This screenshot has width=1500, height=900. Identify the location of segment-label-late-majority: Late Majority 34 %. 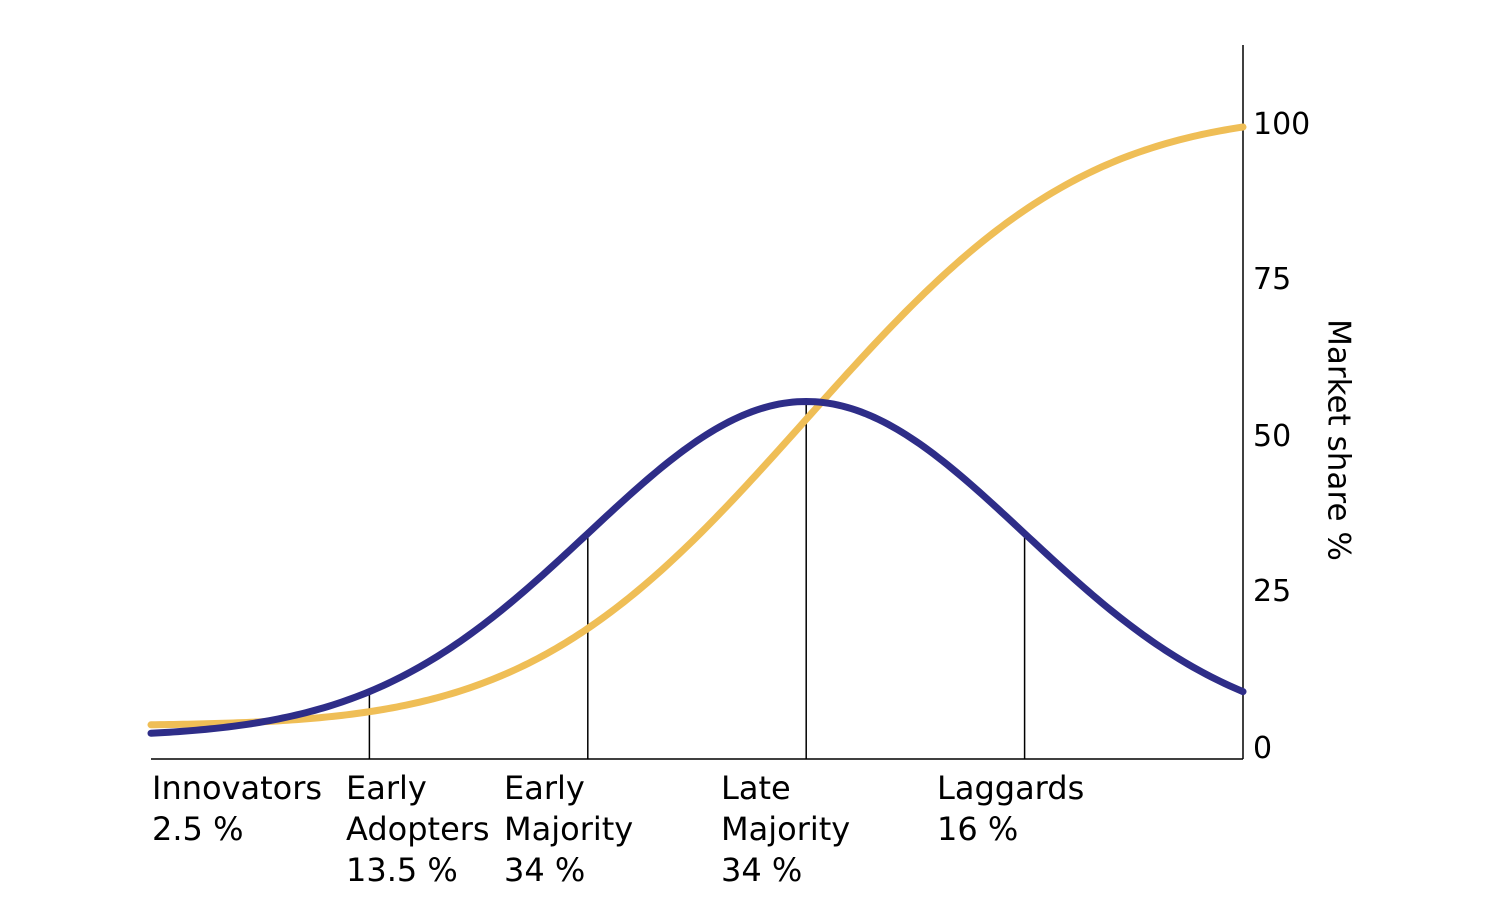
(785, 829).